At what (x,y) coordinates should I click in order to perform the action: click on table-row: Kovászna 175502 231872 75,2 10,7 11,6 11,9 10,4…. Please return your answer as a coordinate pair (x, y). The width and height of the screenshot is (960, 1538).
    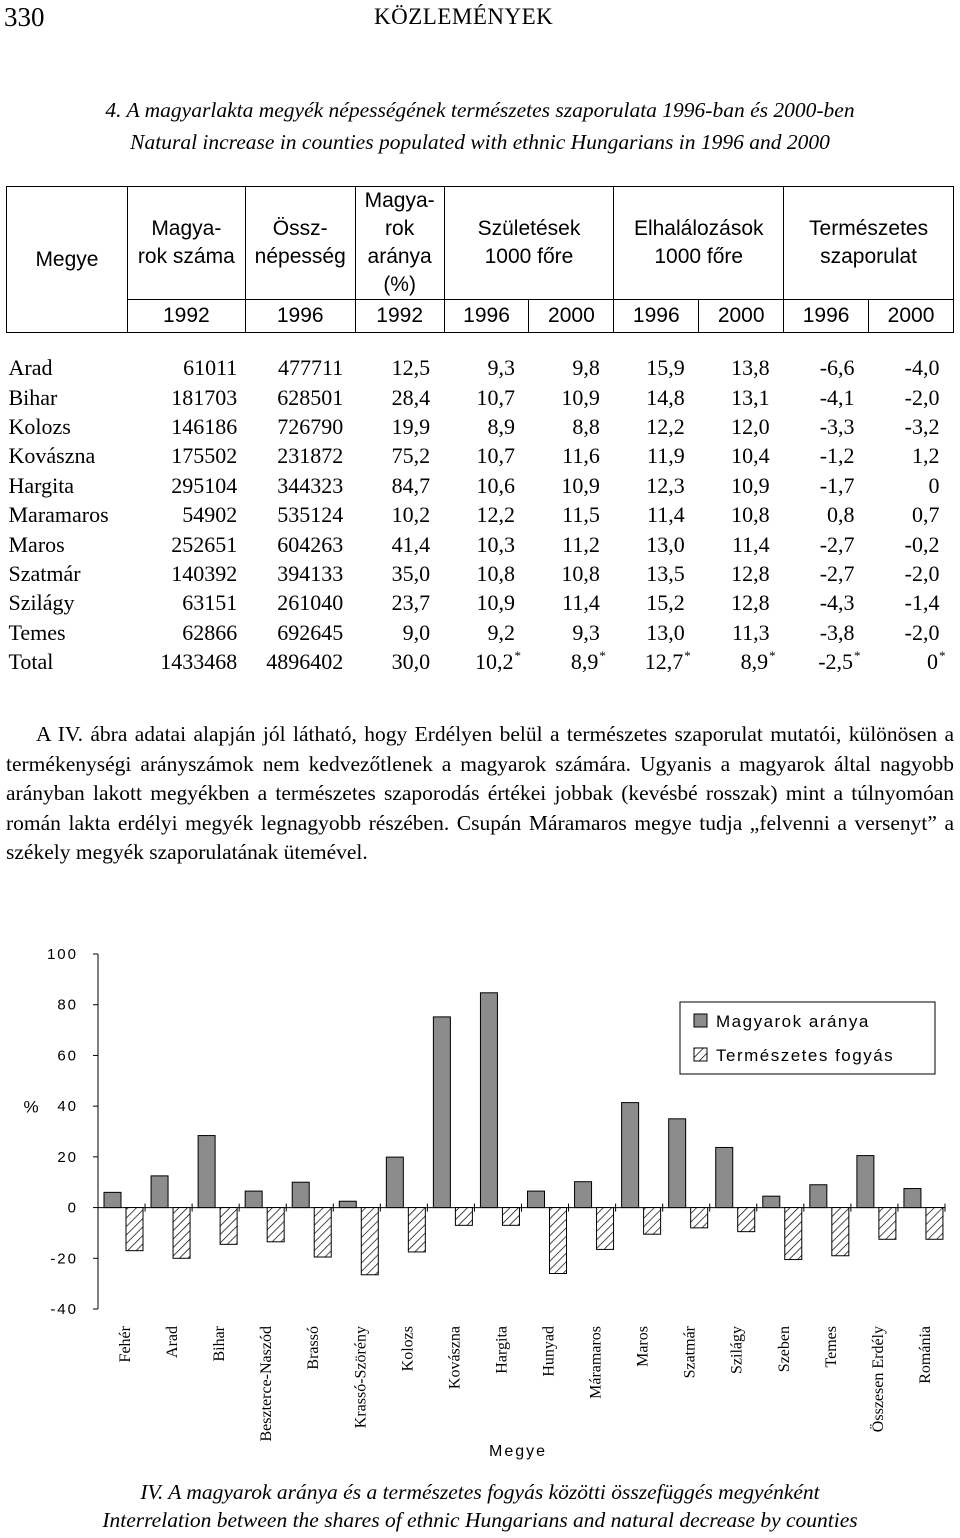
    Looking at the image, I should click on (480, 455).